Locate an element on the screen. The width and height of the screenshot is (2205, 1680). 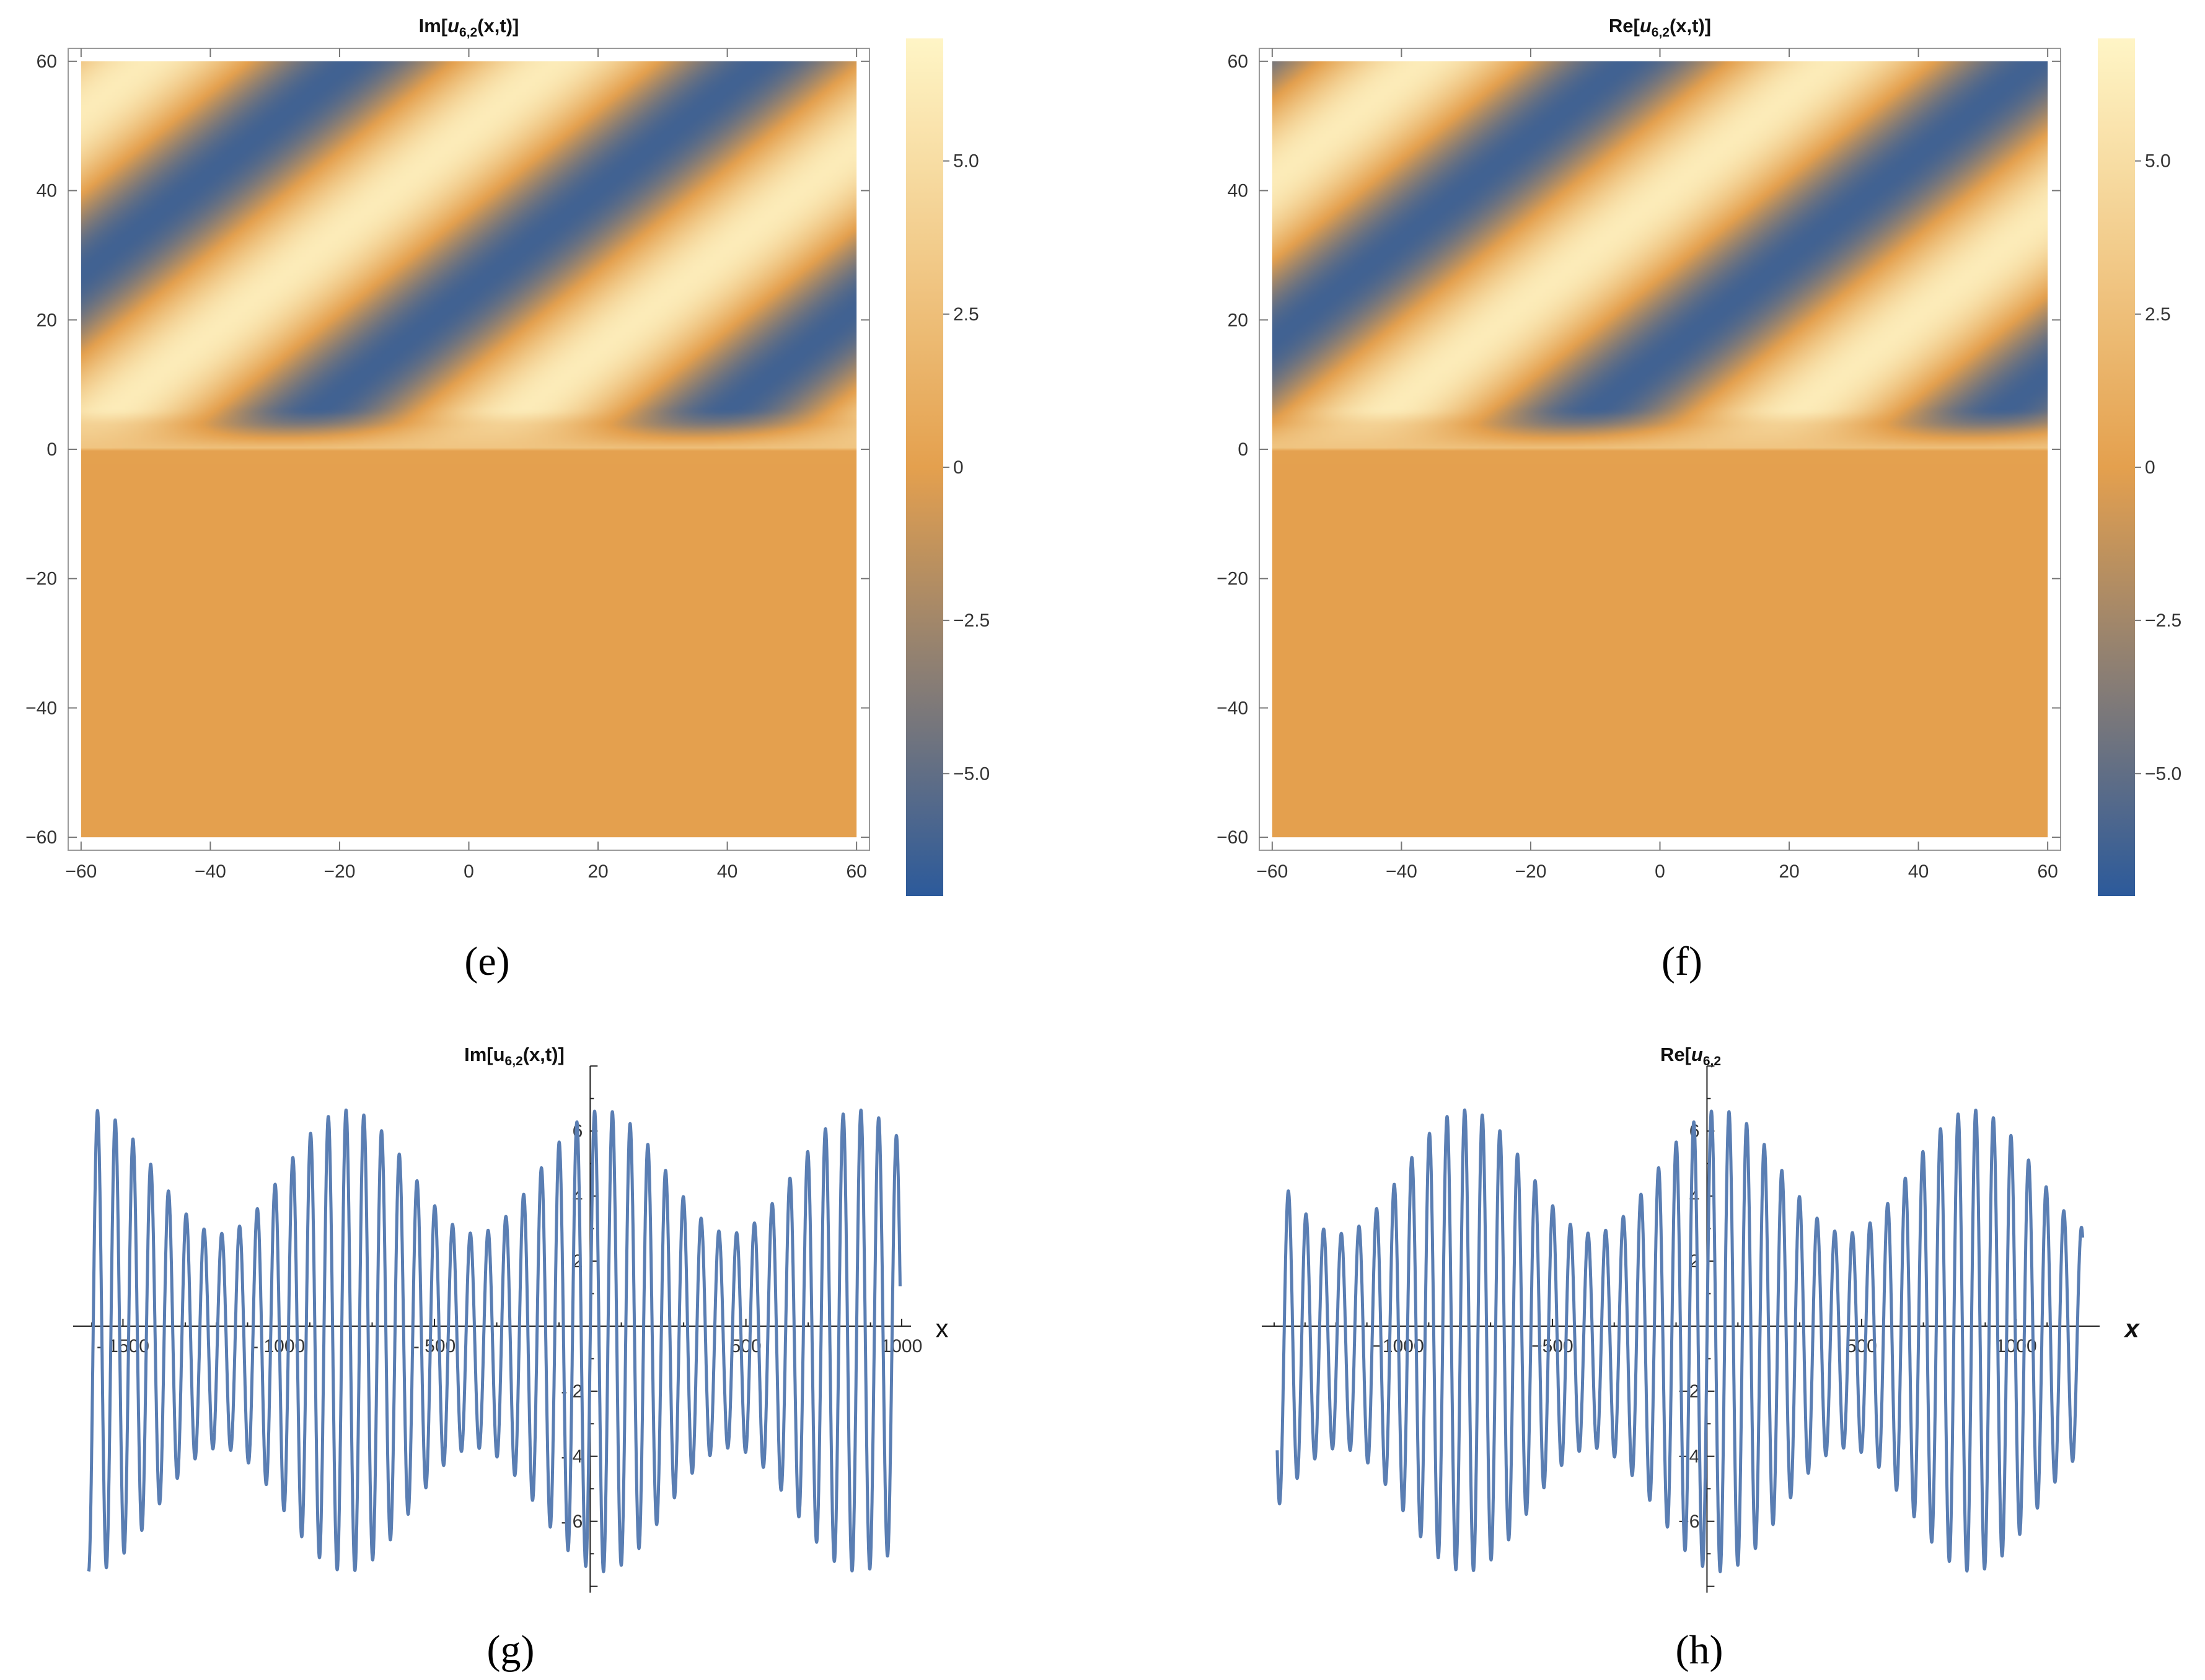
x-tick-label: 1000 is located at coordinates (902, 1346).